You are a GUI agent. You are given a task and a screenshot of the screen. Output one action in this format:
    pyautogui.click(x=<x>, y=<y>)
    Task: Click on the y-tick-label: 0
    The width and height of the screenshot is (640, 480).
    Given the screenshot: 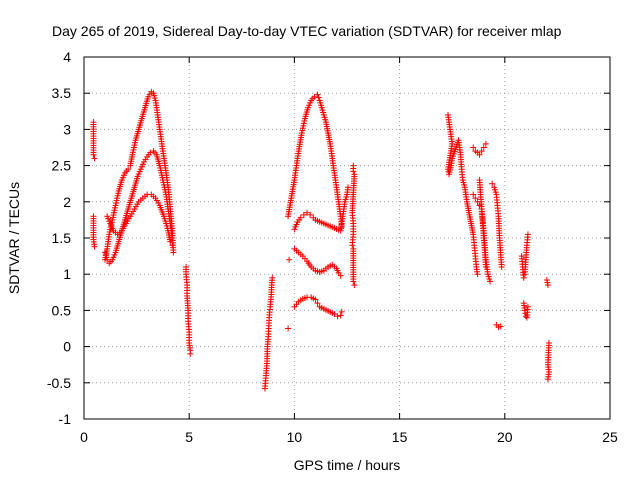 What is the action you would take?
    pyautogui.click(x=67, y=347)
    